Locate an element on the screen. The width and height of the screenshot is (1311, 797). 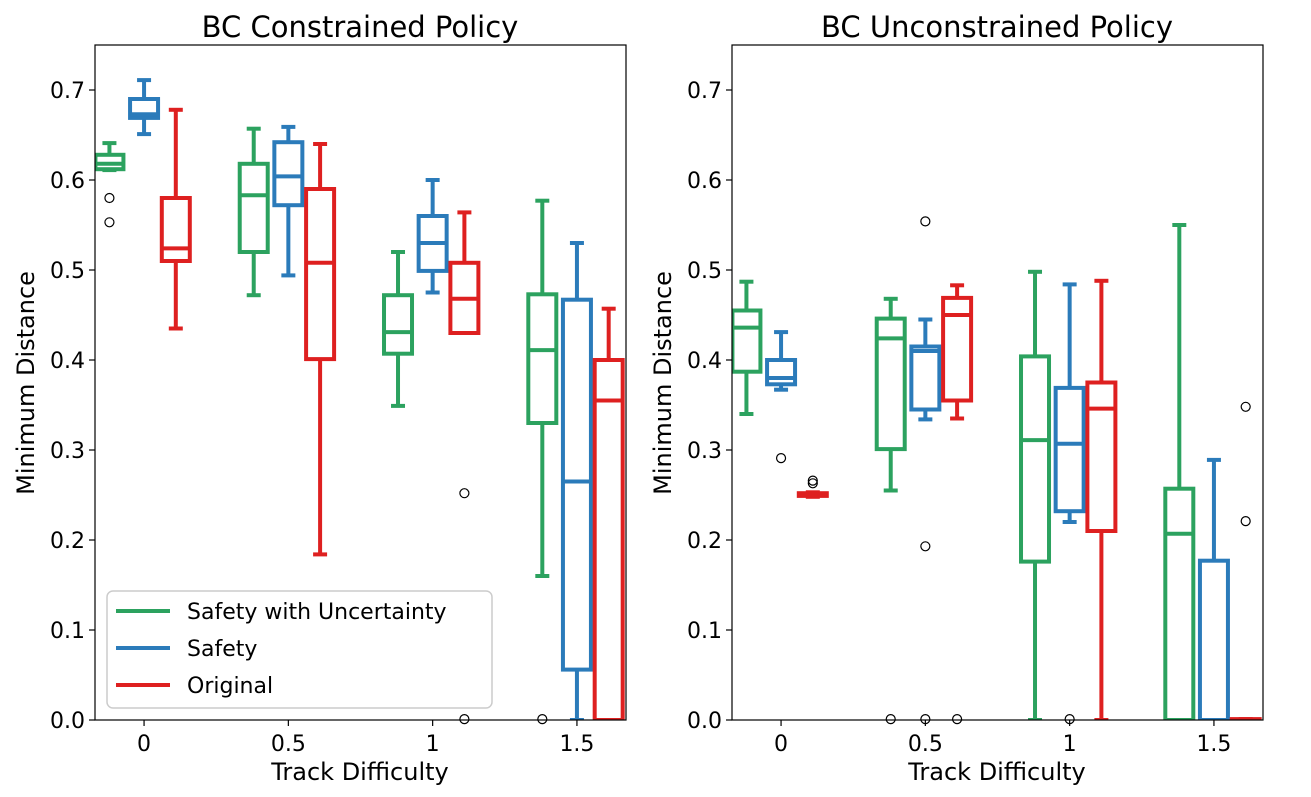
chart-title: BC Unconstrained Policy is located at coordinates (997, 27).